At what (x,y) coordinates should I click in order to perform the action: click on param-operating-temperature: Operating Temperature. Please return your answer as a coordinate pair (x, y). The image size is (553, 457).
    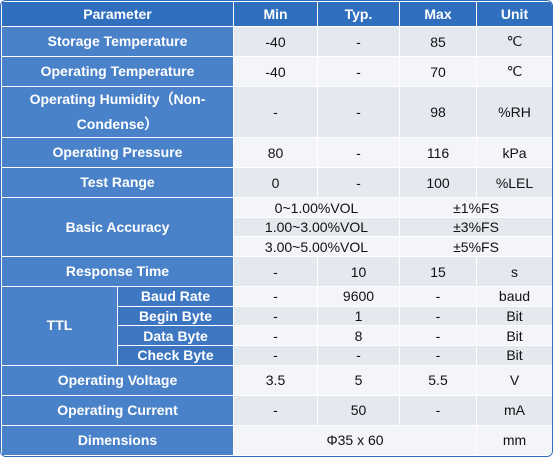
    Looking at the image, I should click on (117, 72).